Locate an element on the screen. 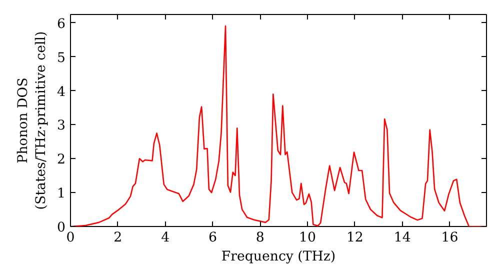 The width and height of the screenshot is (500, 280). y-tick-label: 3 is located at coordinates (61, 126).